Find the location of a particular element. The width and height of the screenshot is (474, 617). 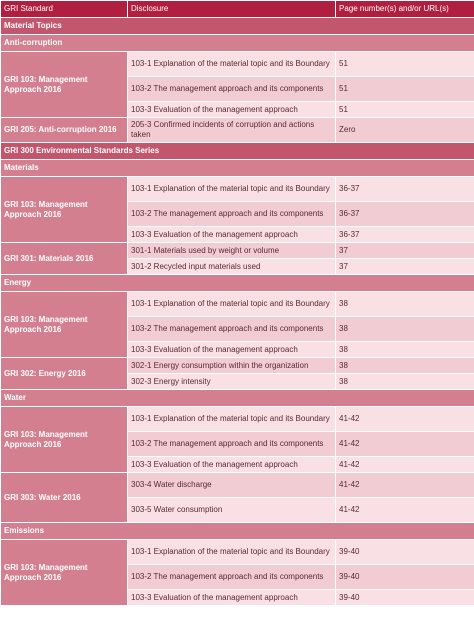

disclosure-cell: 302-3 Energy intensity is located at coordinates (231, 381).